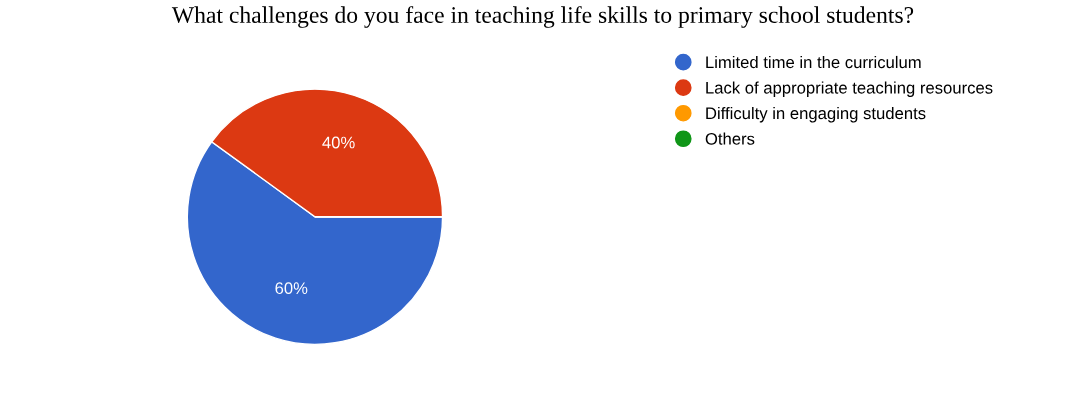 The width and height of the screenshot is (1086, 409). What do you see at coordinates (849, 89) in the screenshot?
I see `legend-label: Lack of appropriate teaching resources` at bounding box center [849, 89].